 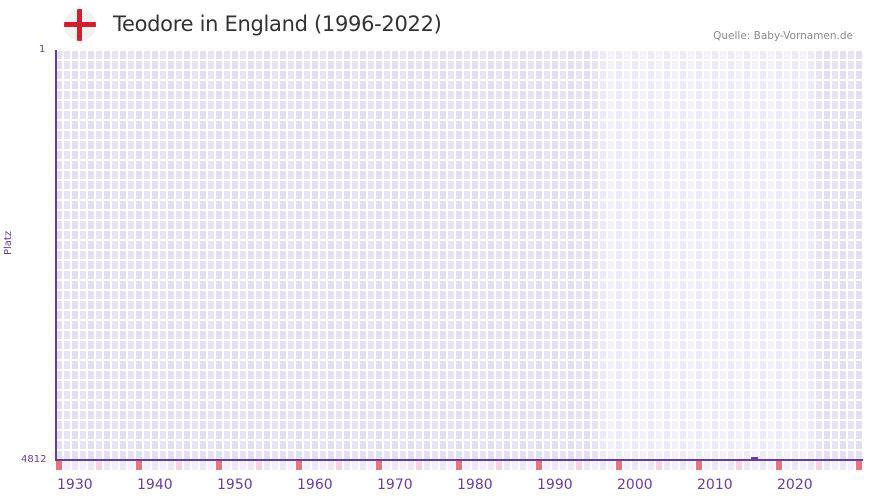 What do you see at coordinates (277, 24) in the screenshot?
I see `chart-title: Teodore in England (1996-2022)` at bounding box center [277, 24].